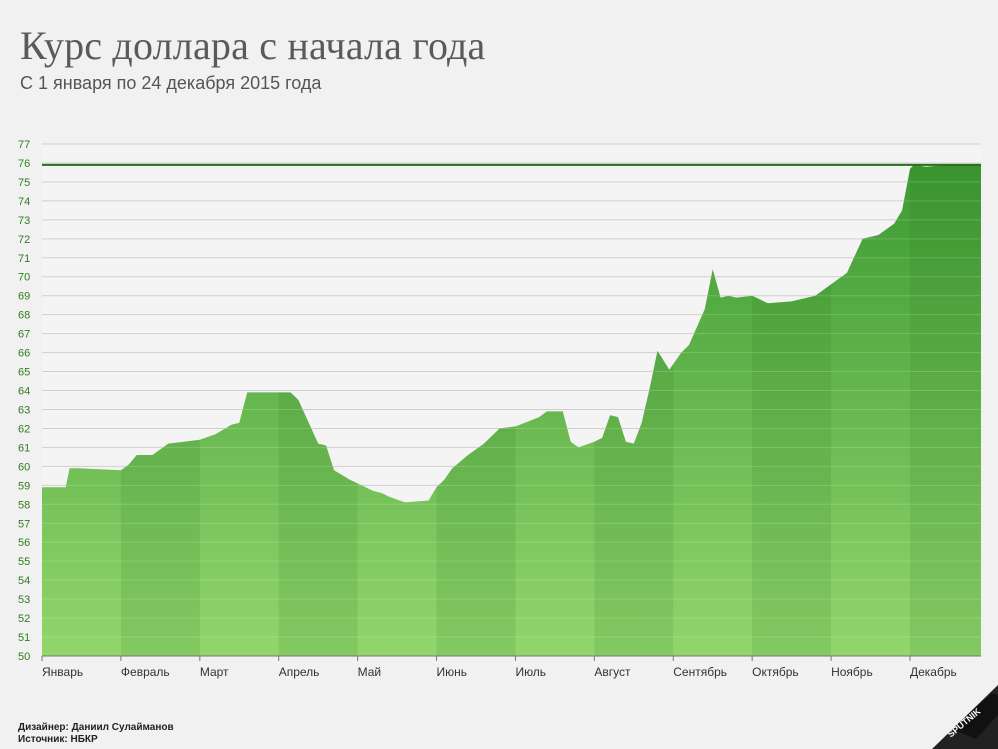  What do you see at coordinates (24, 354) in the screenshot?
I see `y-tick-label: 66` at bounding box center [24, 354].